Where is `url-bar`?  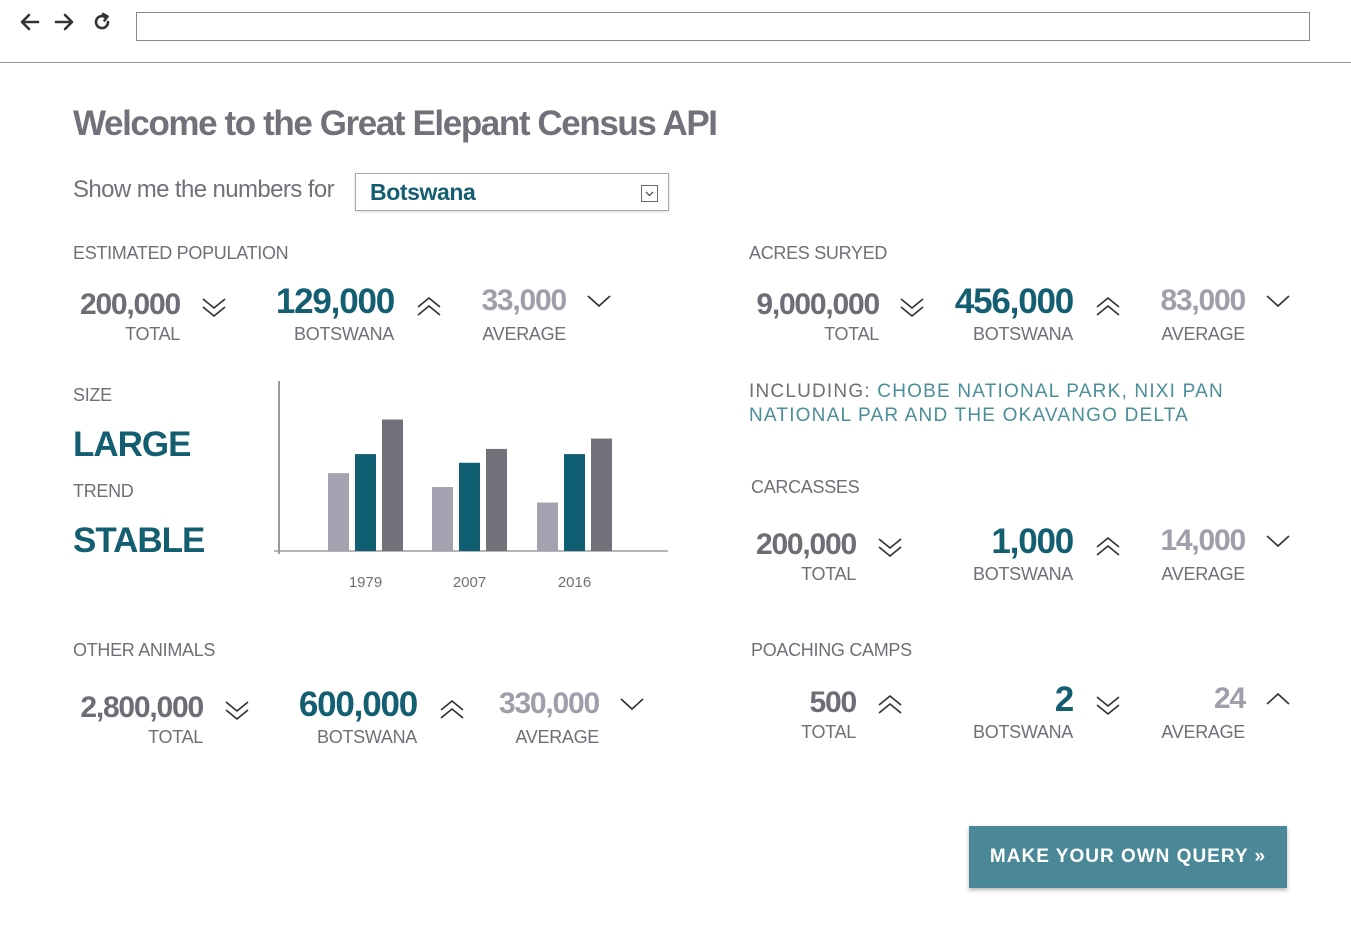
url-bar is located at coordinates (723, 26).